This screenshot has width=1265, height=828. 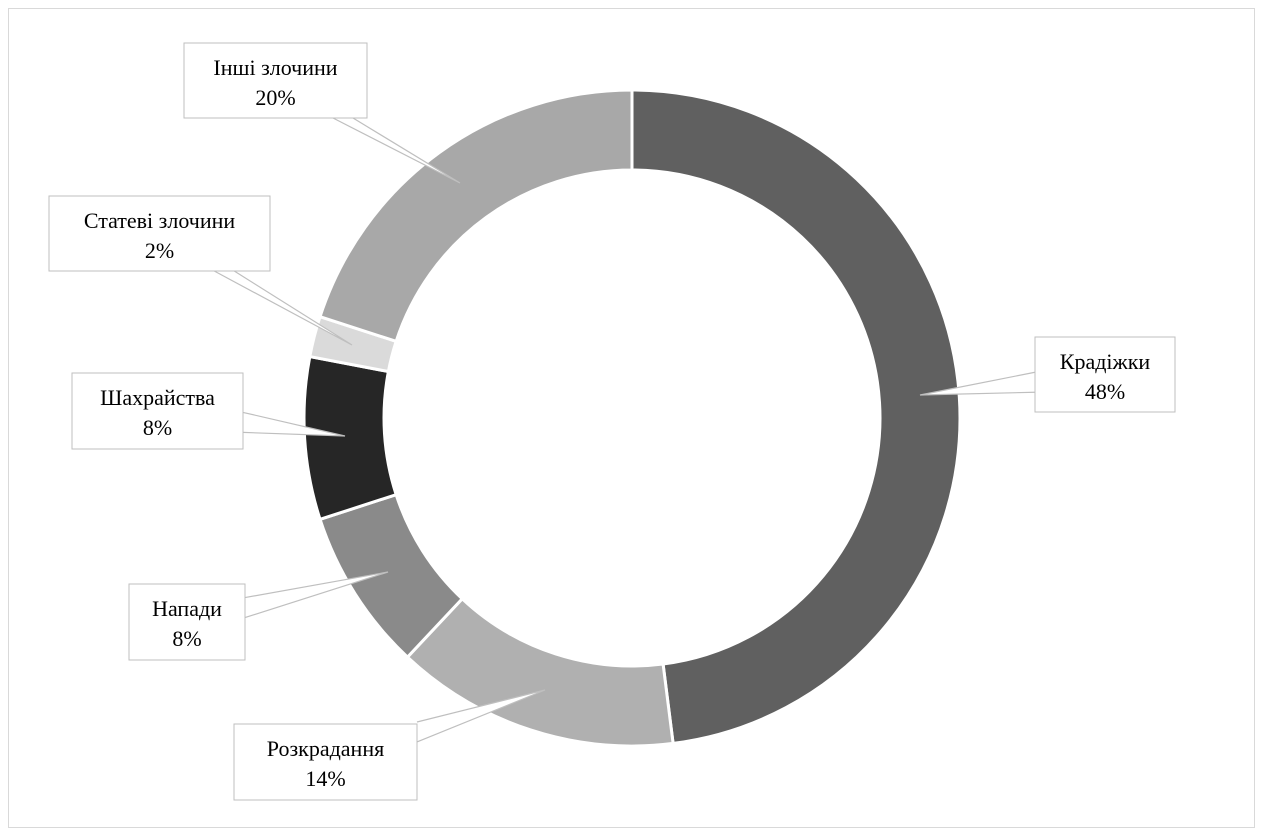 What do you see at coordinates (159, 250) in the screenshot?
I see `slice-percent-label: 2%` at bounding box center [159, 250].